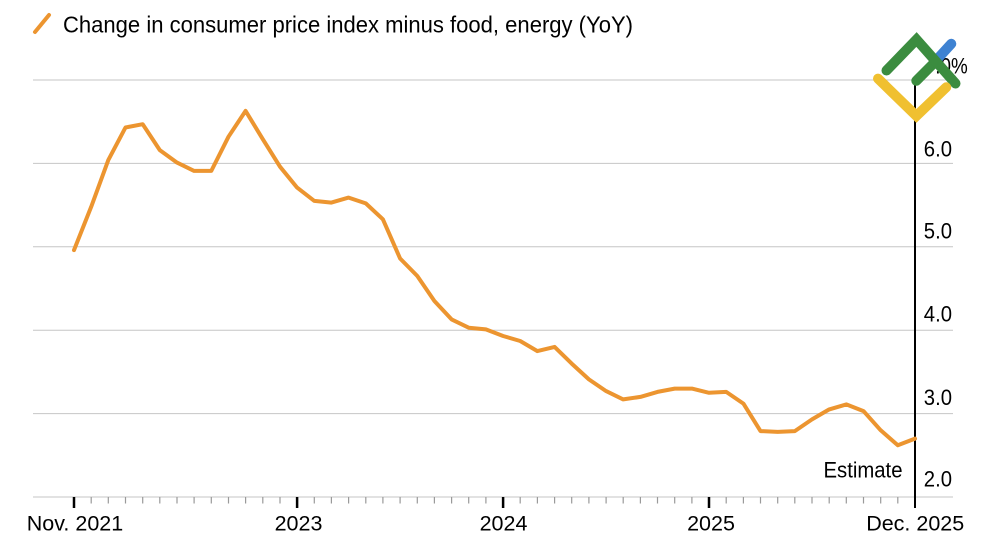  I want to click on svg-text: 3.0, so click(938, 397).